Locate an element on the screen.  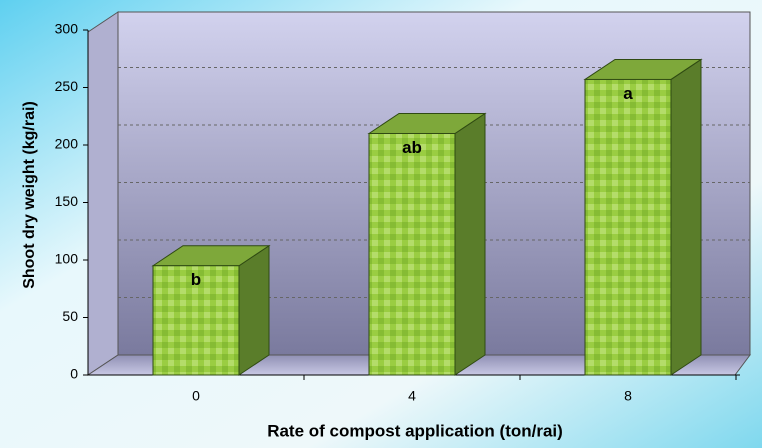
side-wall is located at coordinates (103, 193).